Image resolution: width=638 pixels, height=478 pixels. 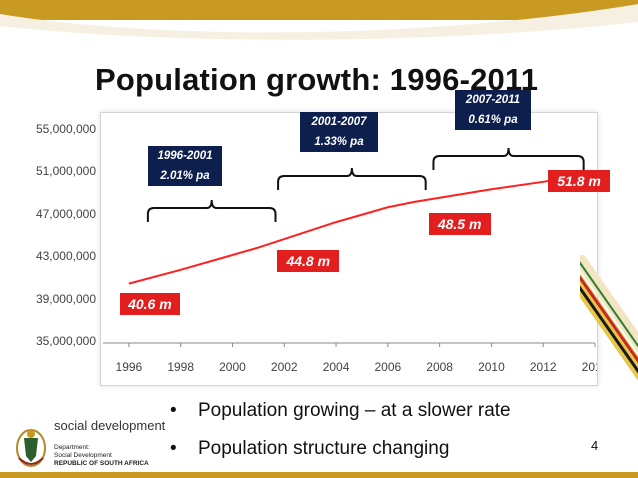 I want to click on top-accent-curve, so click(x=319, y=22).